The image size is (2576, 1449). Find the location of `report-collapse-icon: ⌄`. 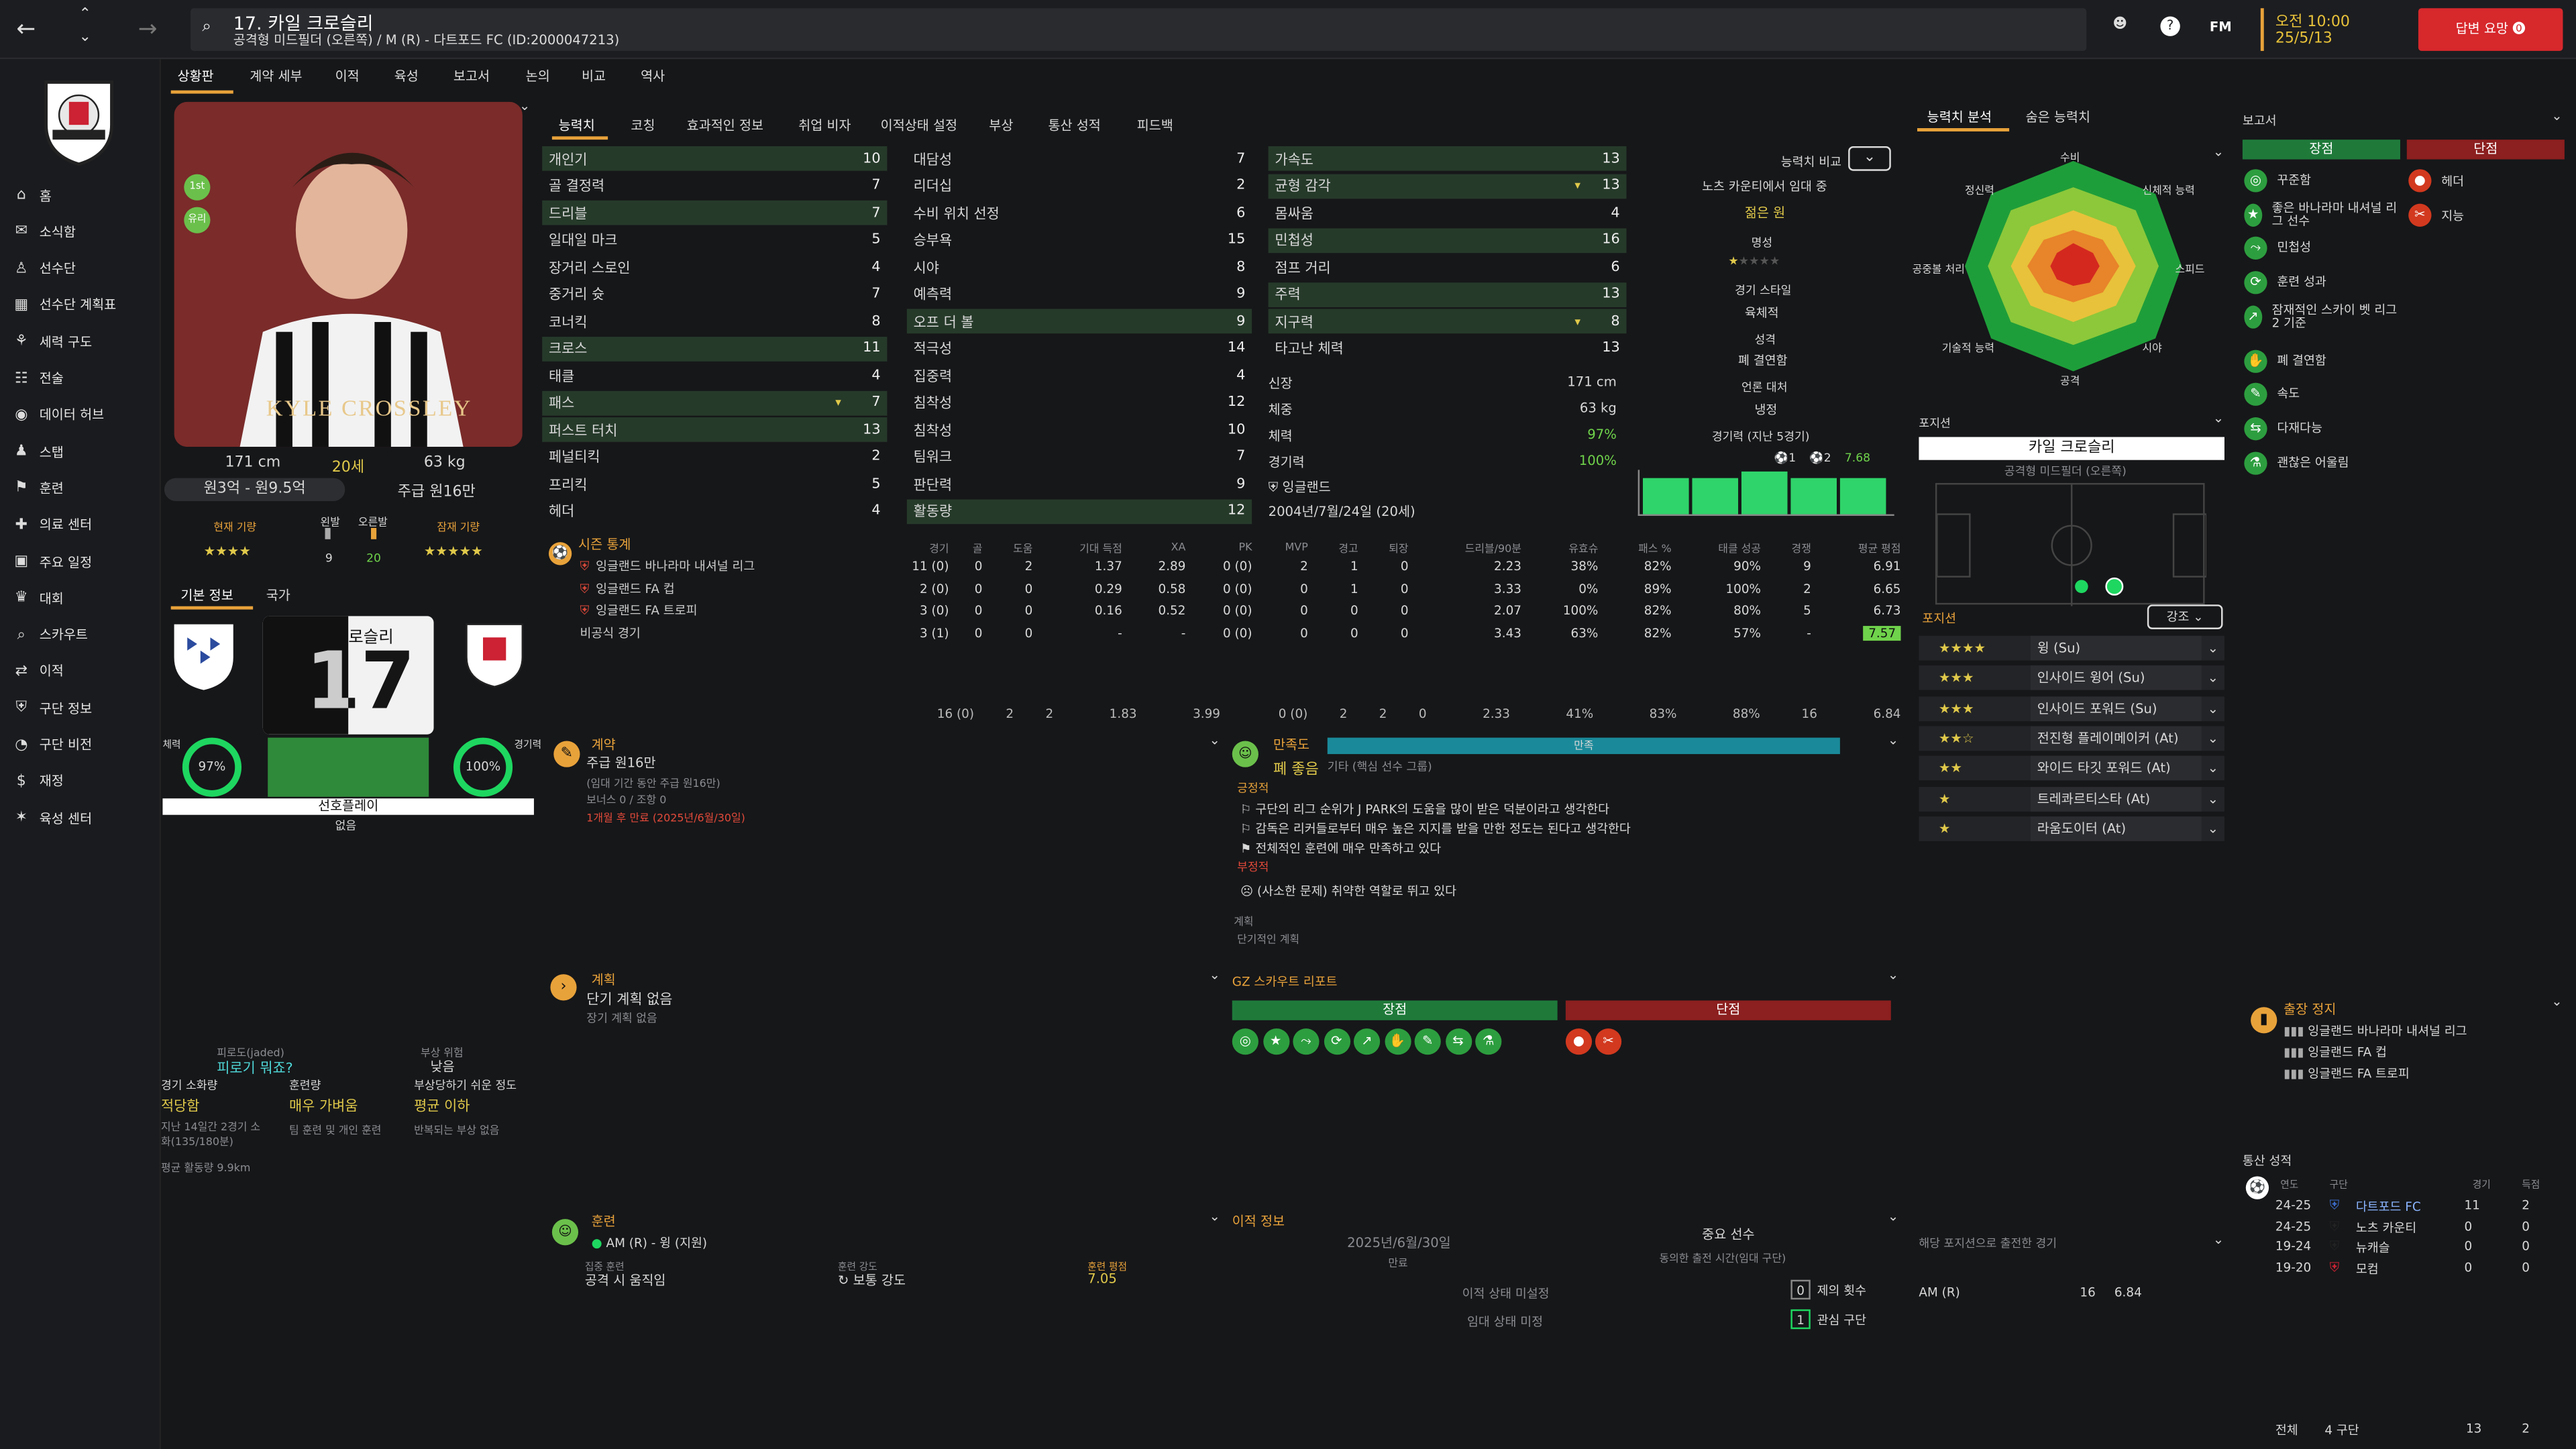

report-collapse-icon: ⌄ is located at coordinates (2557, 115).